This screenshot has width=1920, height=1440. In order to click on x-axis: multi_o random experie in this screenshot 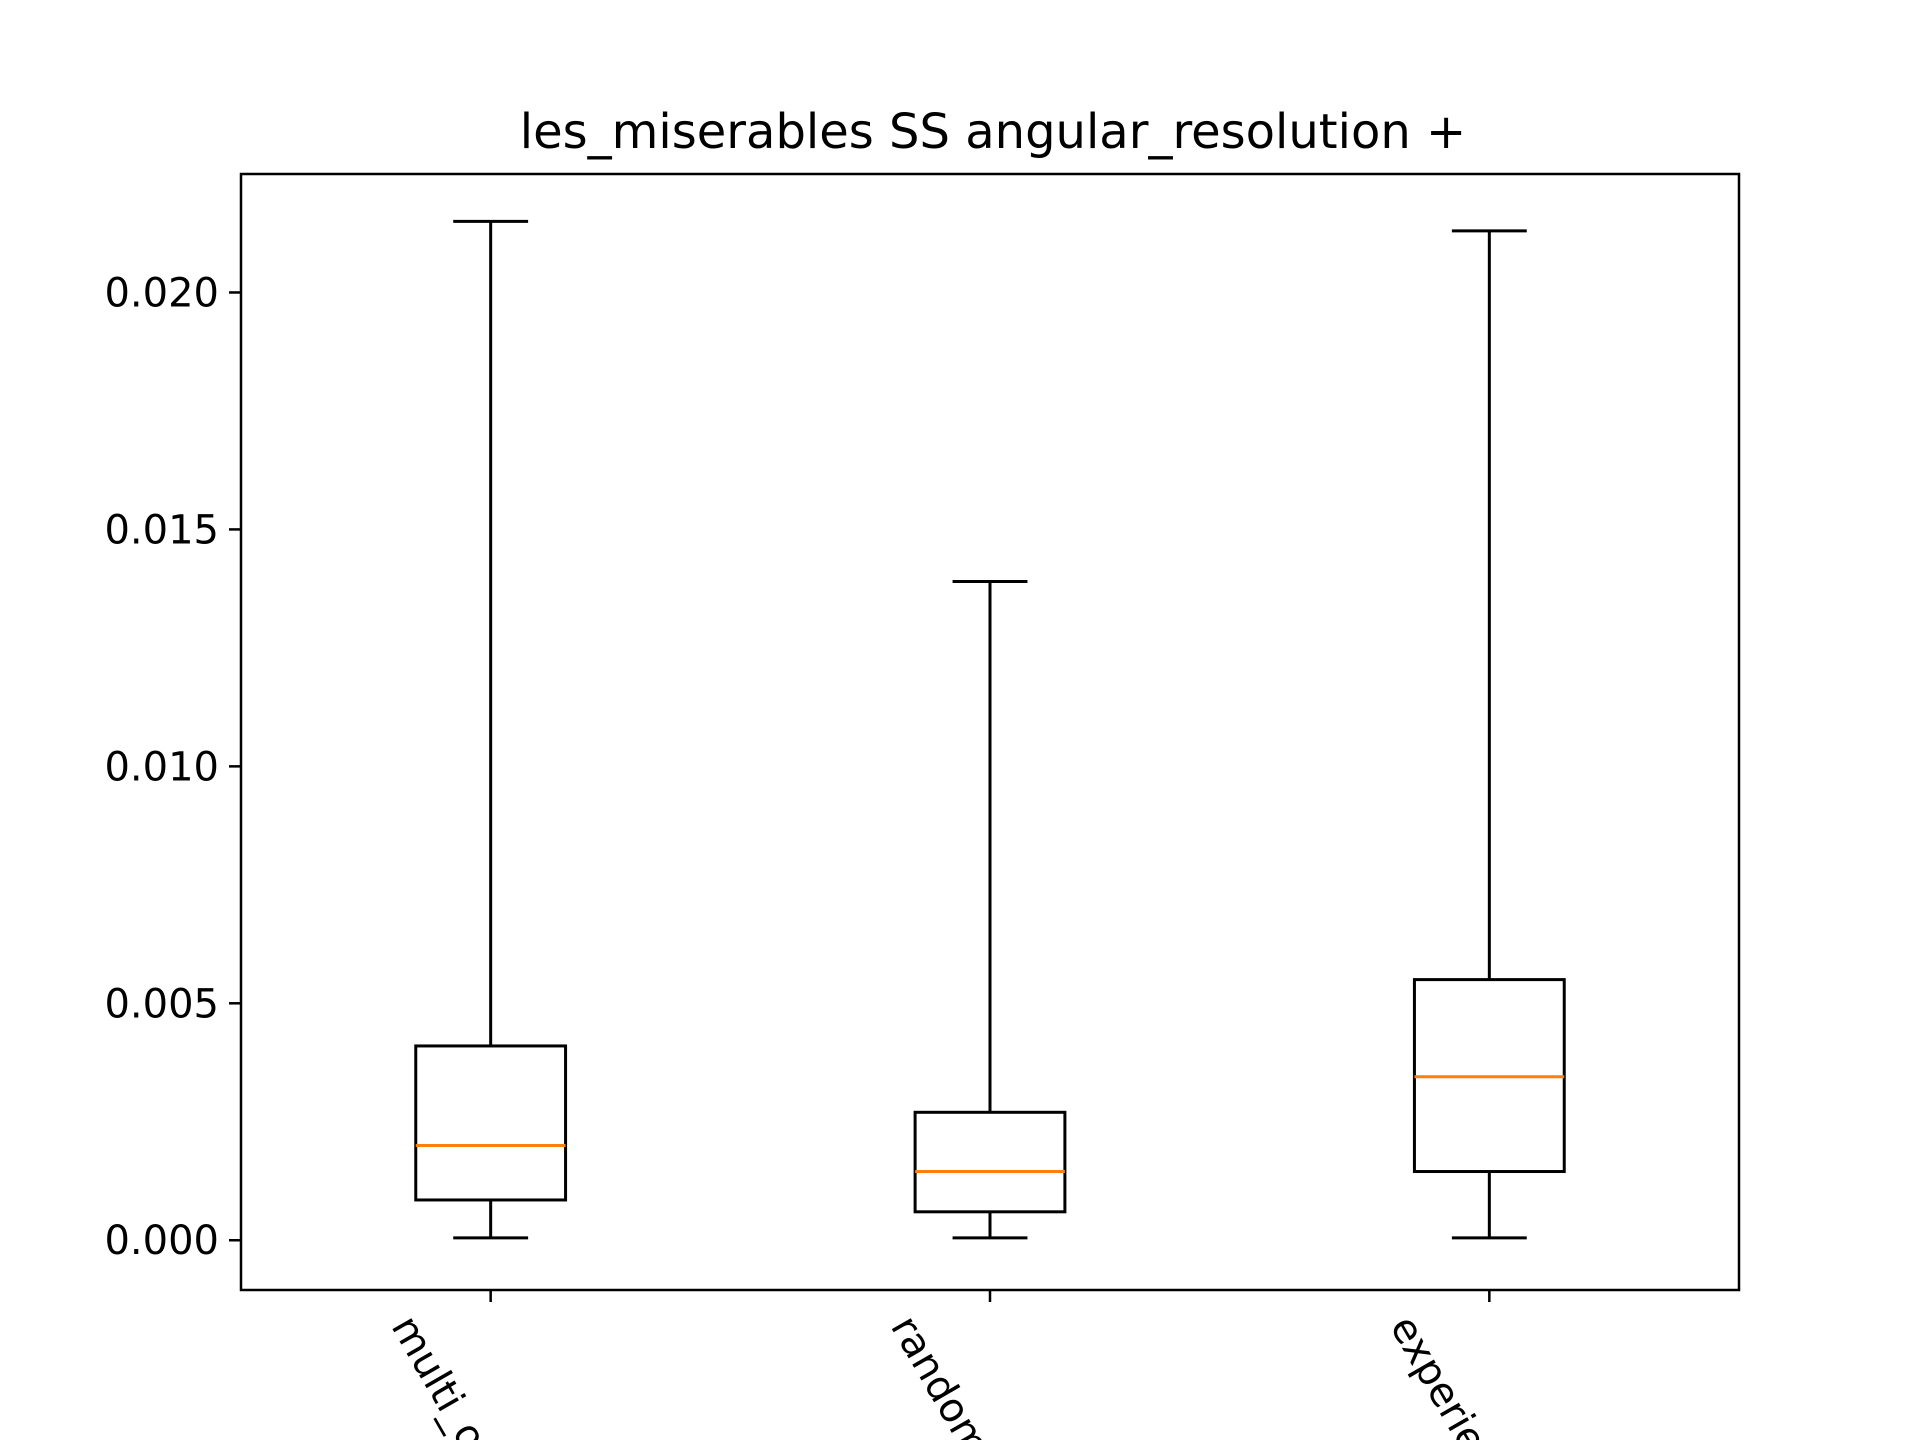, I will do `click(938, 1365)`.